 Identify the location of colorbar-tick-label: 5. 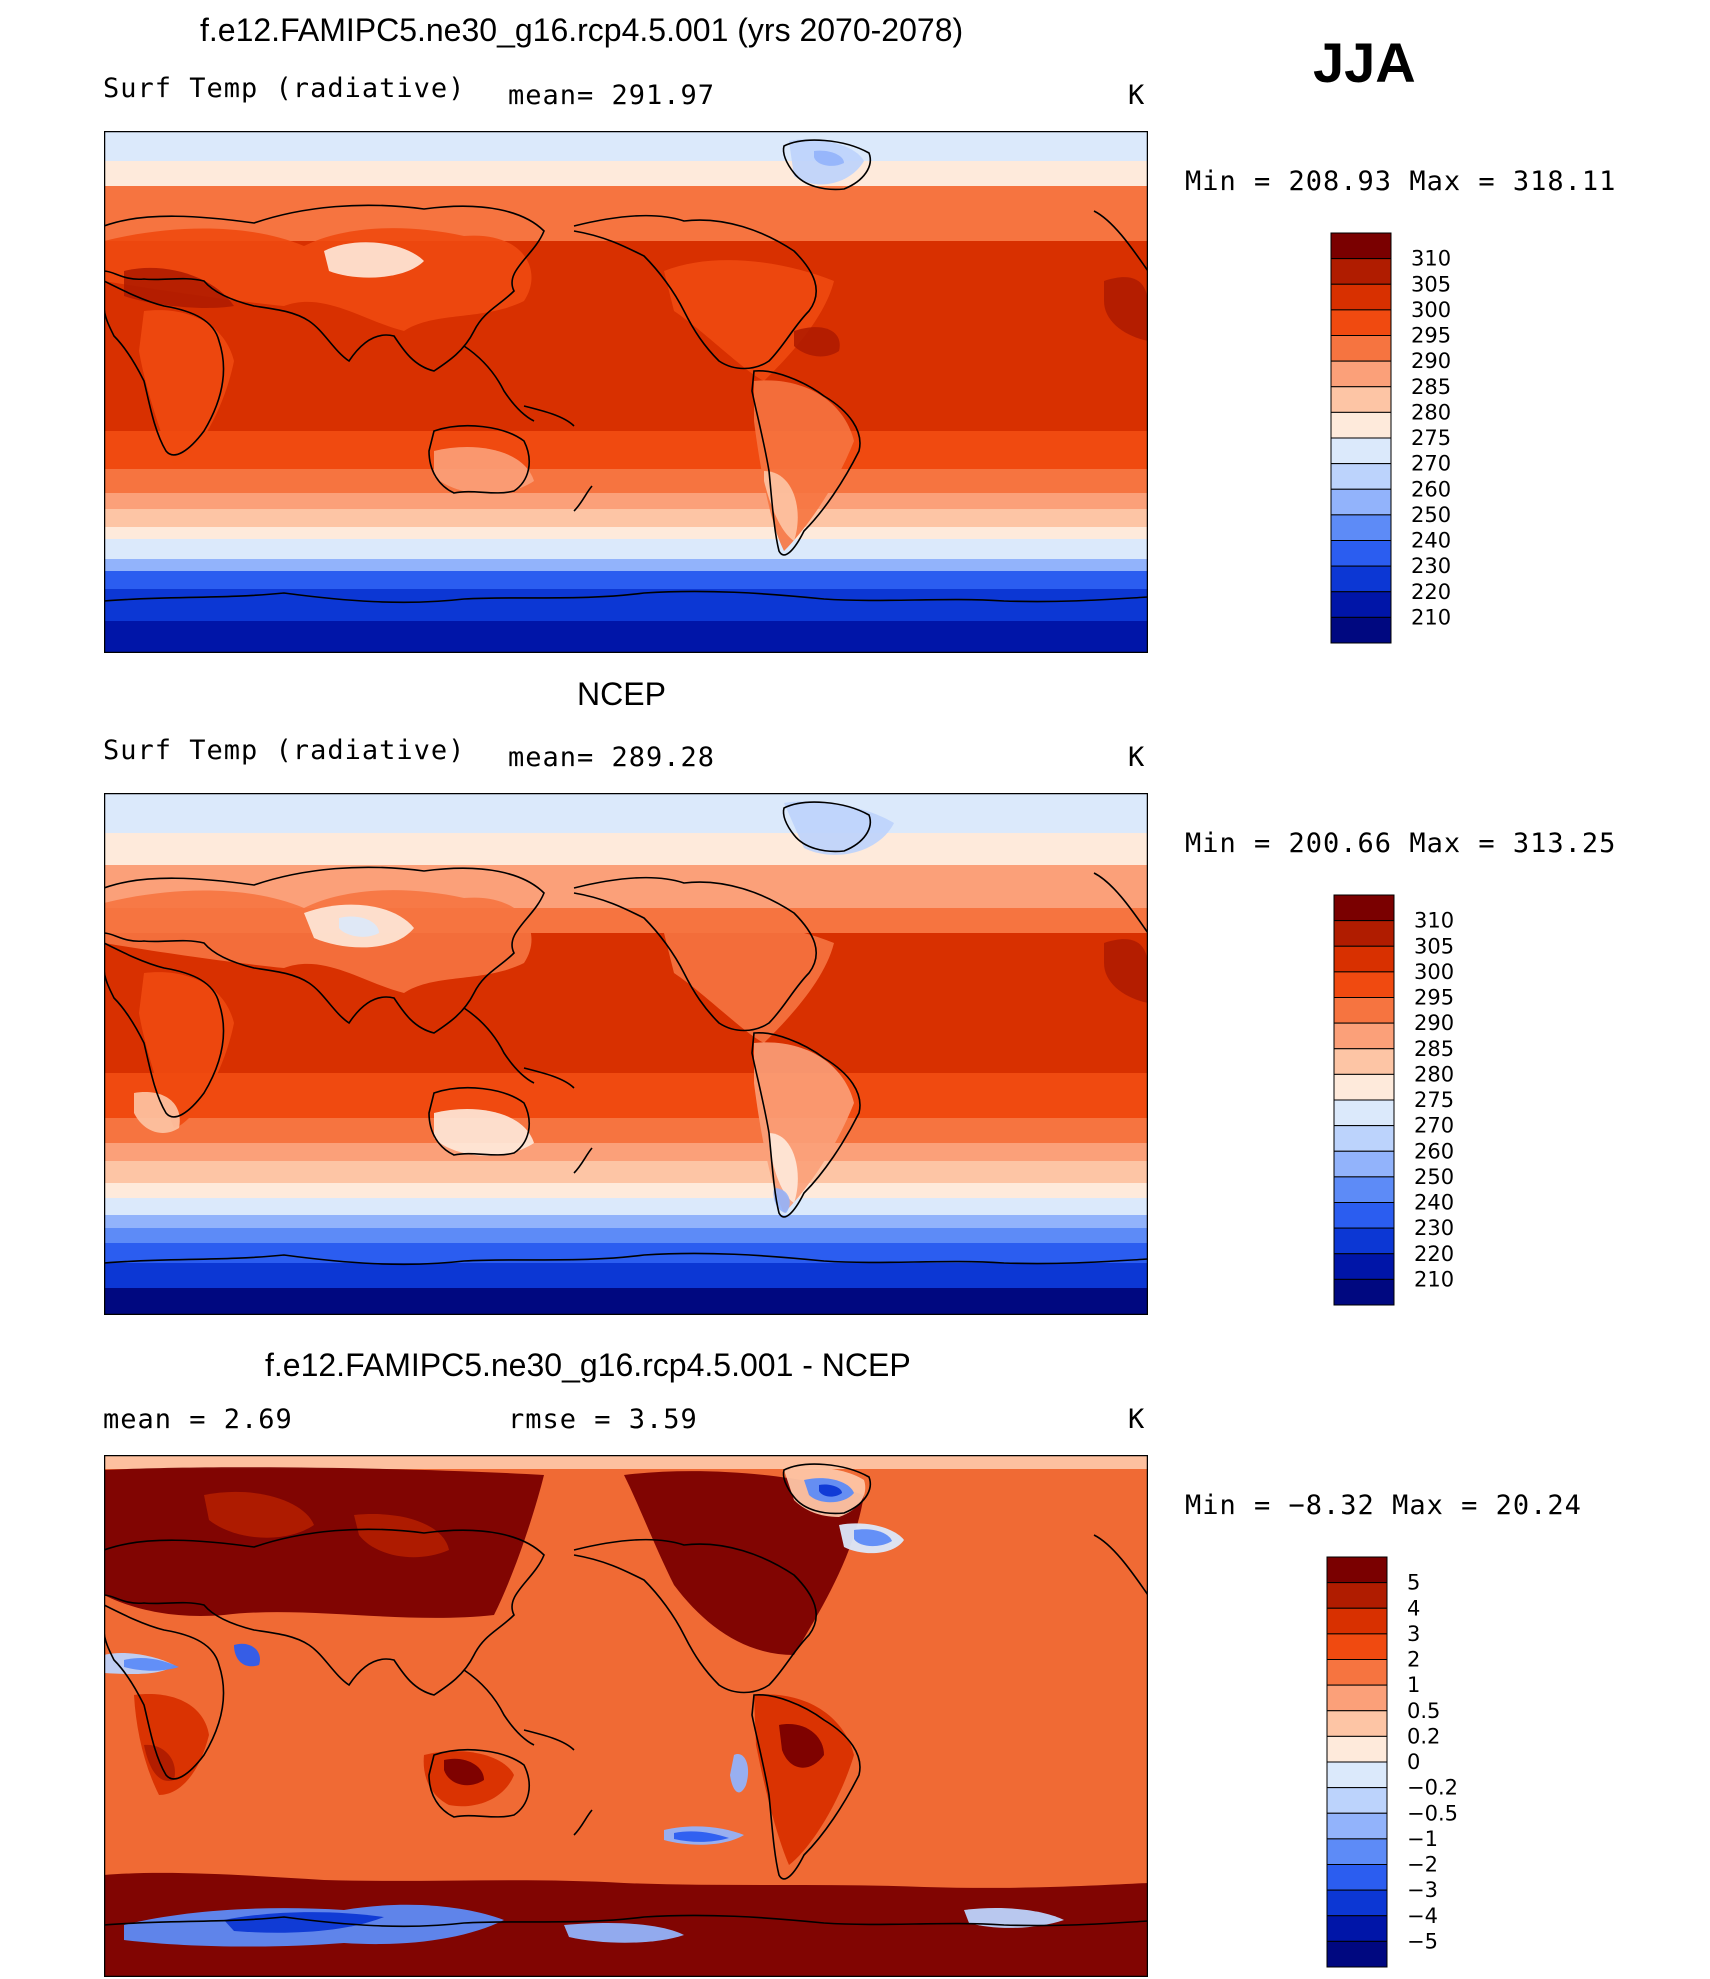
(1413, 1583).